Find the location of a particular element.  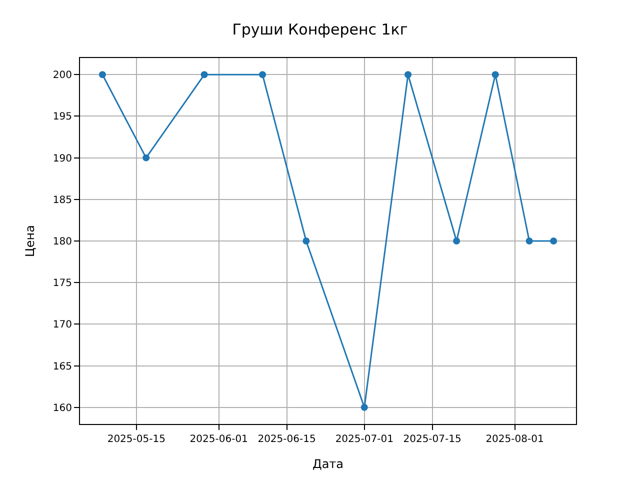

x-tick-label: 2025-05-15 is located at coordinates (136, 439).